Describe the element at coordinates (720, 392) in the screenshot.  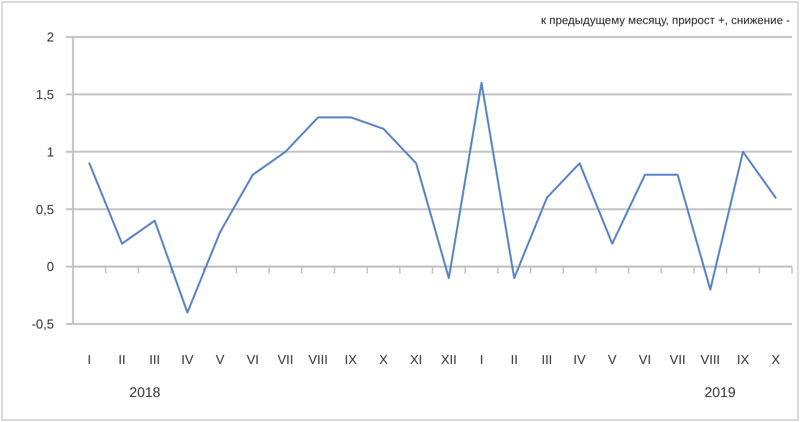
I see `text: 2019` at that location.